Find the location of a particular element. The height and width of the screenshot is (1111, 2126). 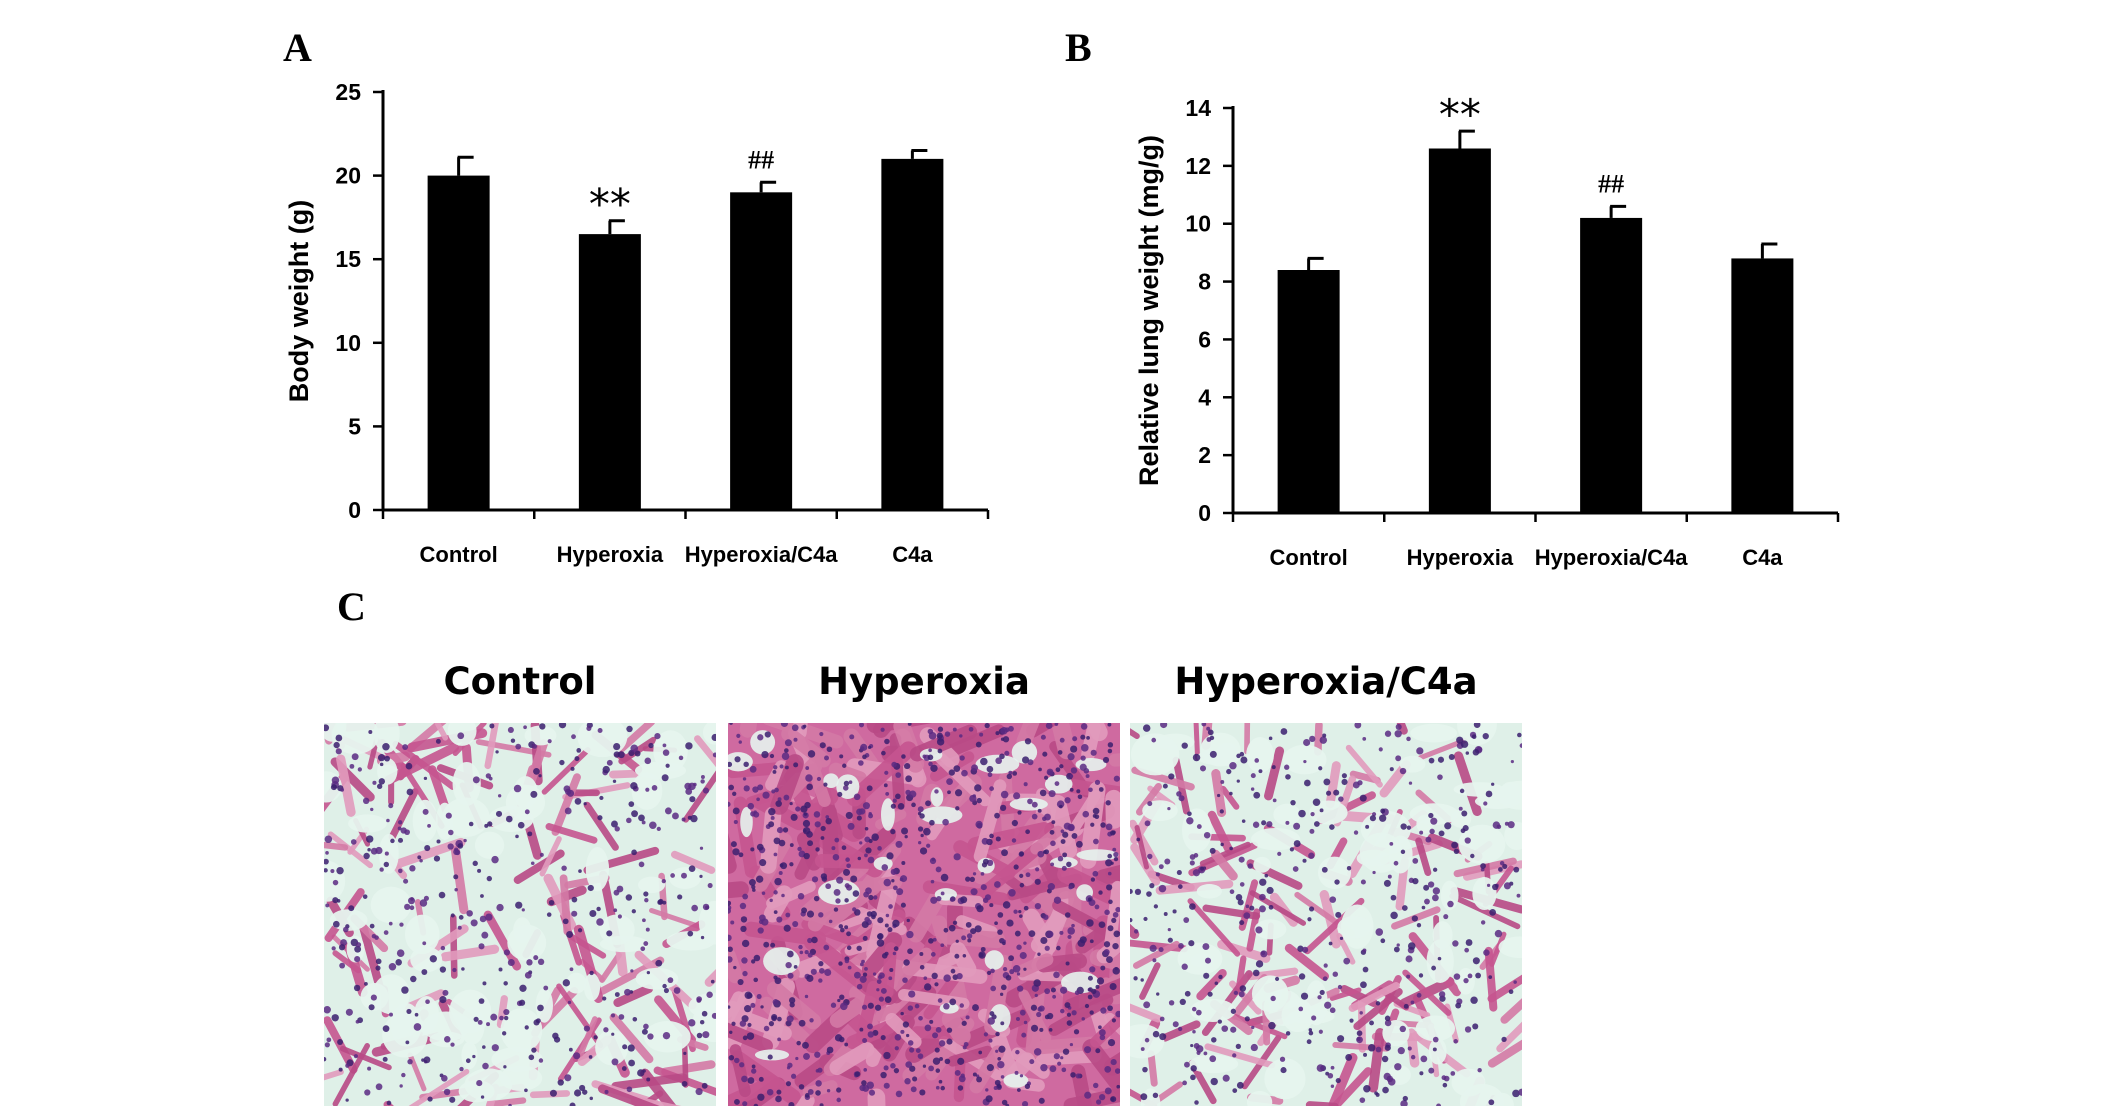

micrograph-title-control: Control is located at coordinates (520, 681).